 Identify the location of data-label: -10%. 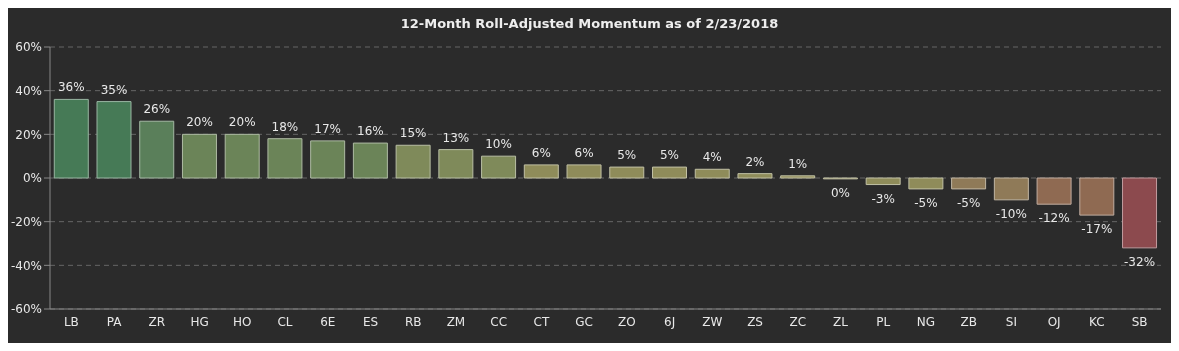
(1011, 213).